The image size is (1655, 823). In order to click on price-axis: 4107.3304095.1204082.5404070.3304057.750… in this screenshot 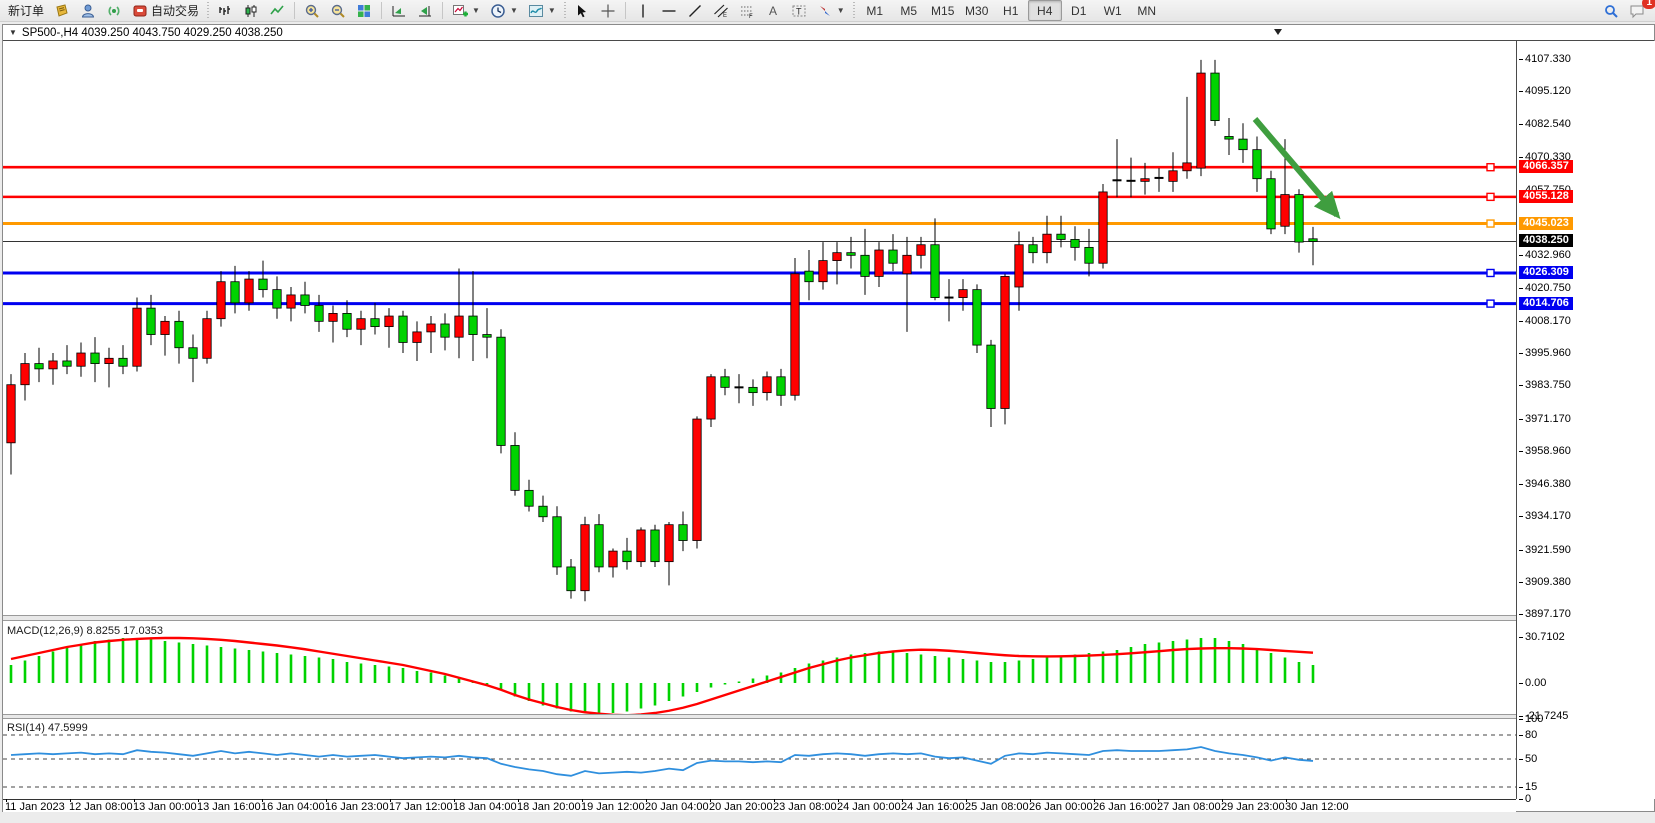, I will do `click(1585, 423)`.